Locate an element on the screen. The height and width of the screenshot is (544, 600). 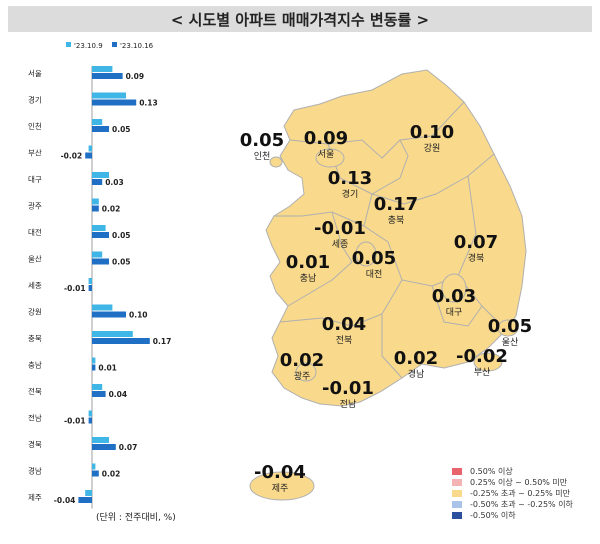
map-legend-row: -0.25% 초과 ~ 0.25% 미만 is located at coordinates (512, 493).